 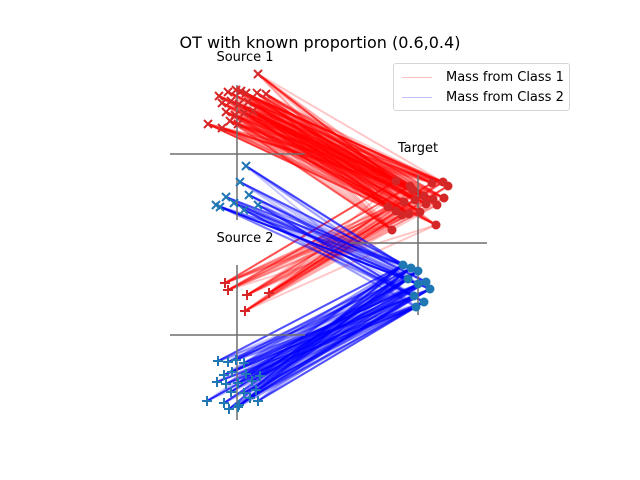 What do you see at coordinates (417, 97) in the screenshot?
I see `legend-line-blue-icon` at bounding box center [417, 97].